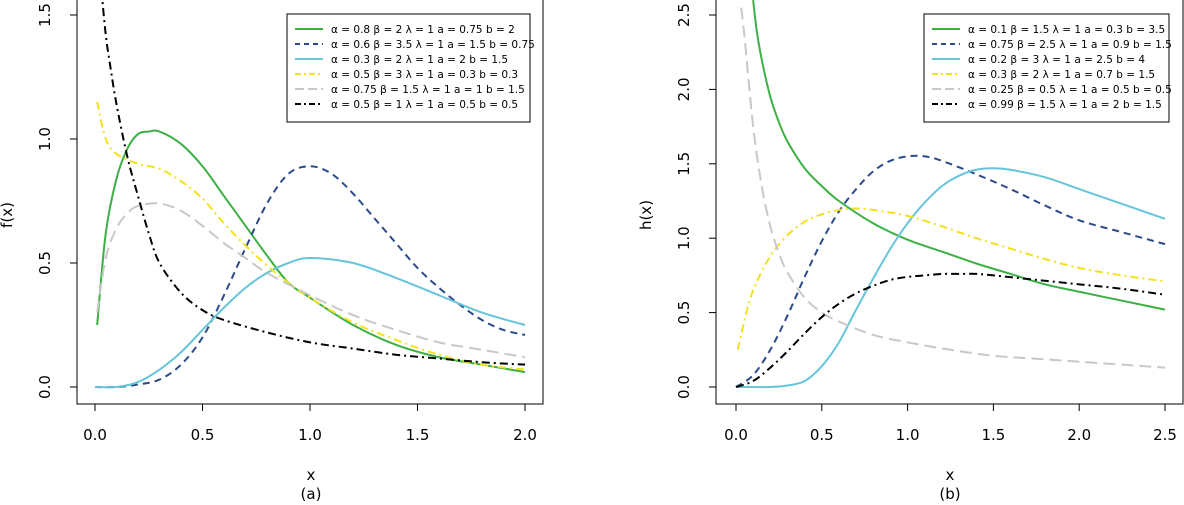  I want to click on y-tick-label: 2.5, so click(684, 15).